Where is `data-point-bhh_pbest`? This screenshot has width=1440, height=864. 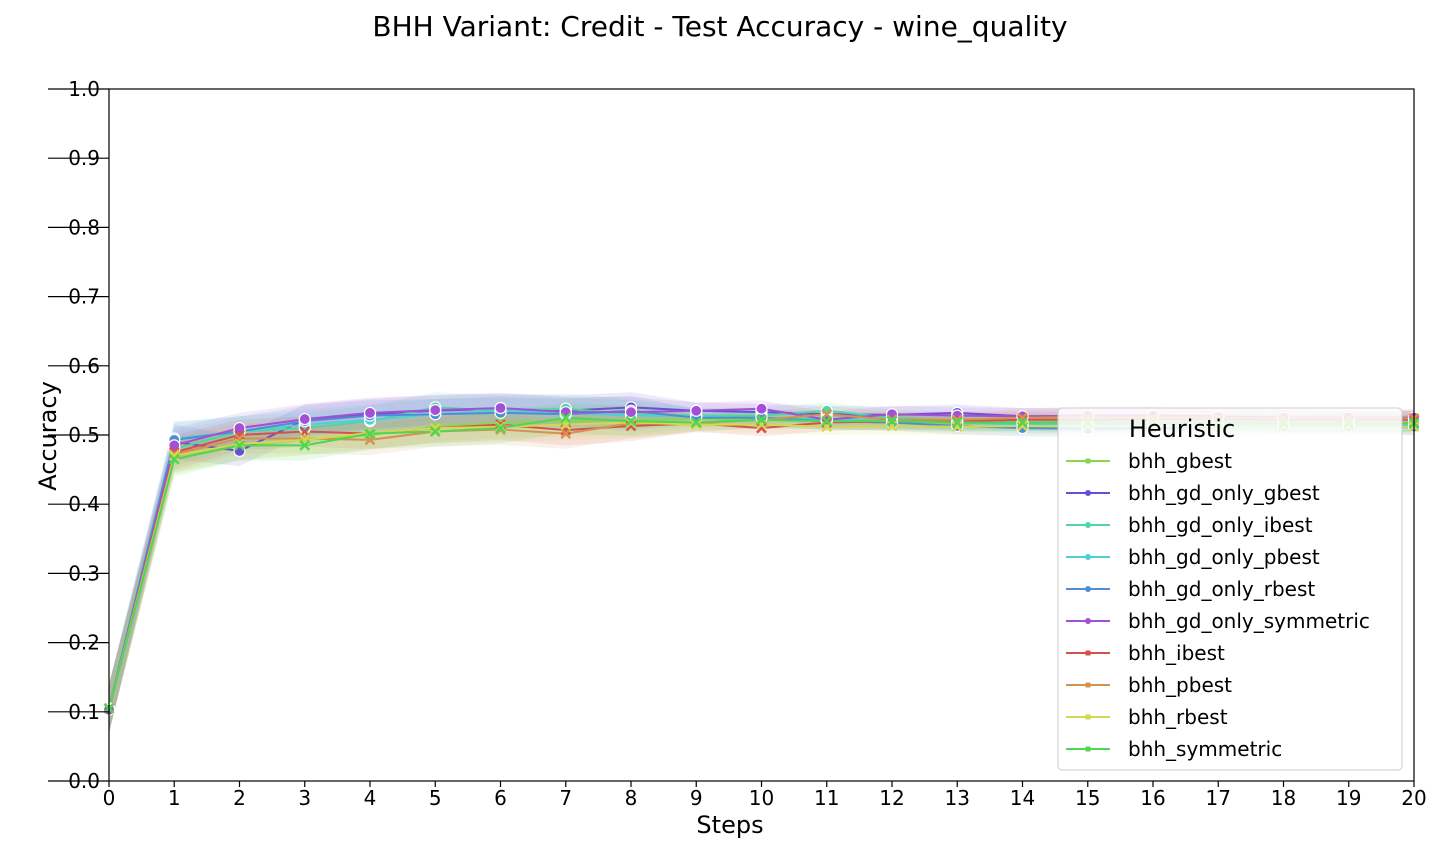
data-point-bhh_pbest is located at coordinates (566, 433).